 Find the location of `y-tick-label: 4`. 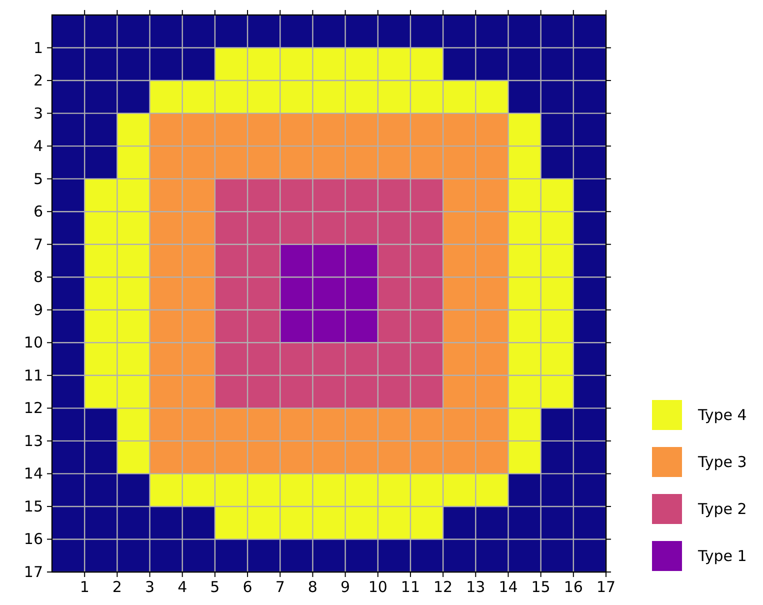

y-tick-label: 4 is located at coordinates (38, 146).